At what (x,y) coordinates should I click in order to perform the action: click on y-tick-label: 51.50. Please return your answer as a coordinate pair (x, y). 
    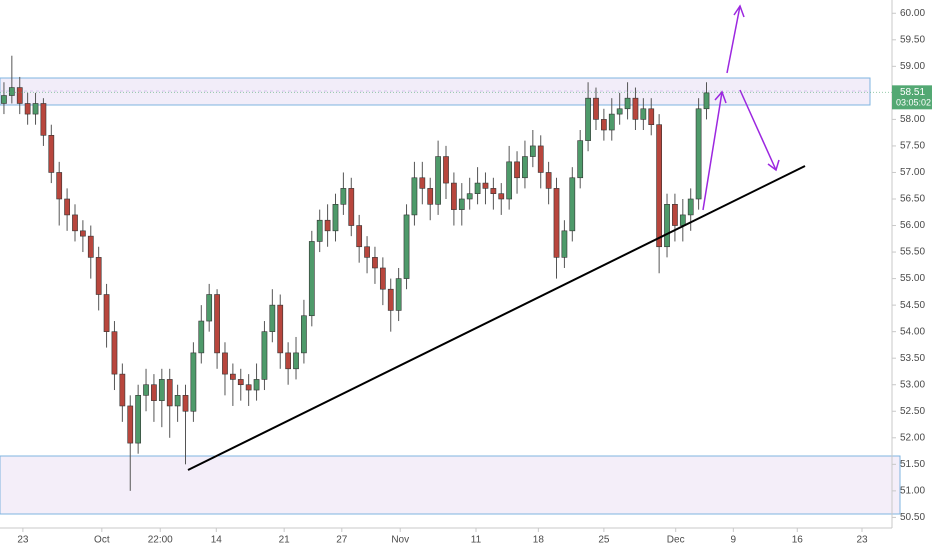
    Looking at the image, I should click on (912, 464).